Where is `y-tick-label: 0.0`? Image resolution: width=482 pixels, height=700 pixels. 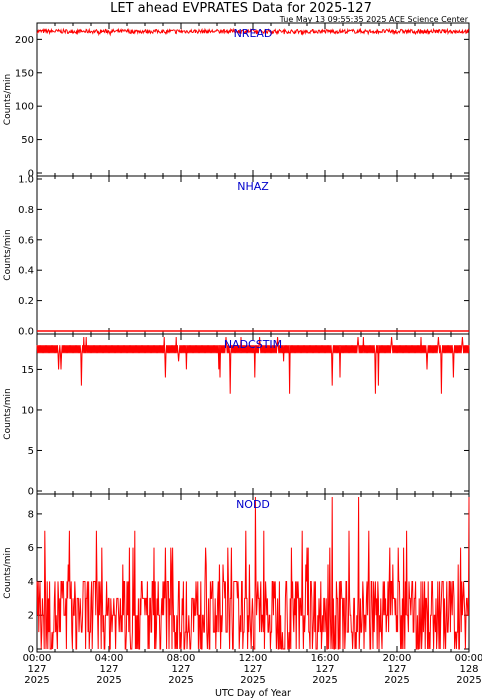
y-tick-label: 0.0 is located at coordinates (26, 332).